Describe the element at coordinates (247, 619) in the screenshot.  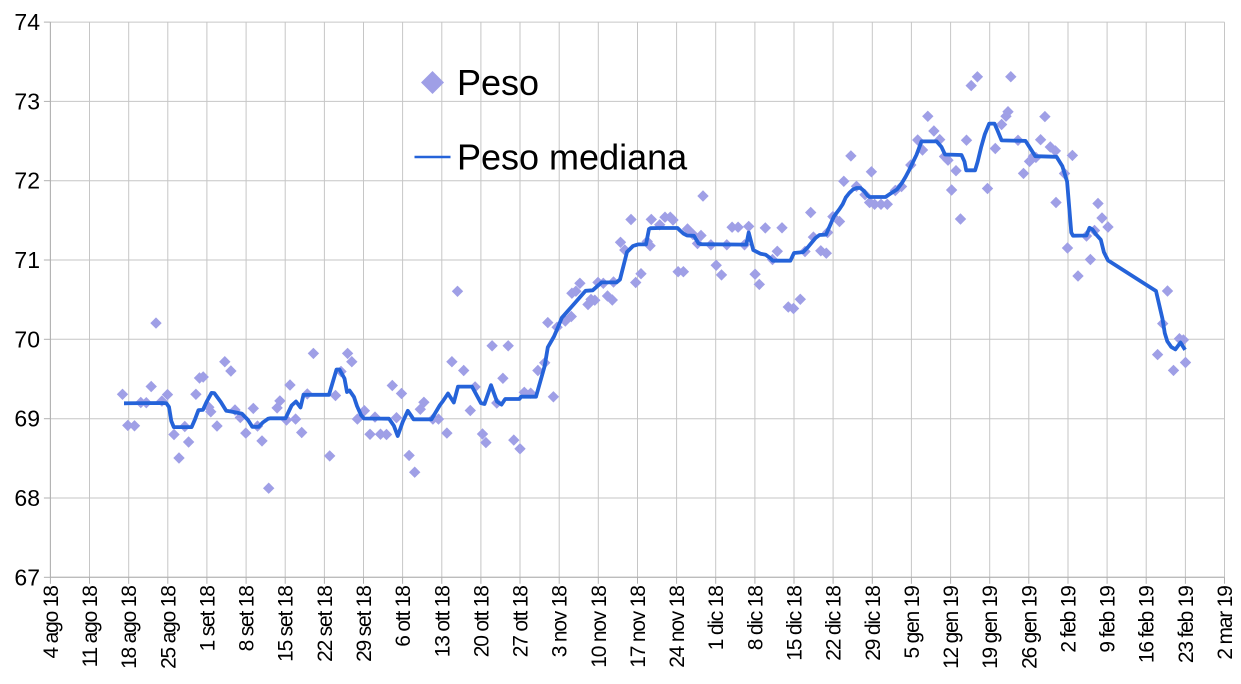
I see `svg-text: 8 set 18` at that location.